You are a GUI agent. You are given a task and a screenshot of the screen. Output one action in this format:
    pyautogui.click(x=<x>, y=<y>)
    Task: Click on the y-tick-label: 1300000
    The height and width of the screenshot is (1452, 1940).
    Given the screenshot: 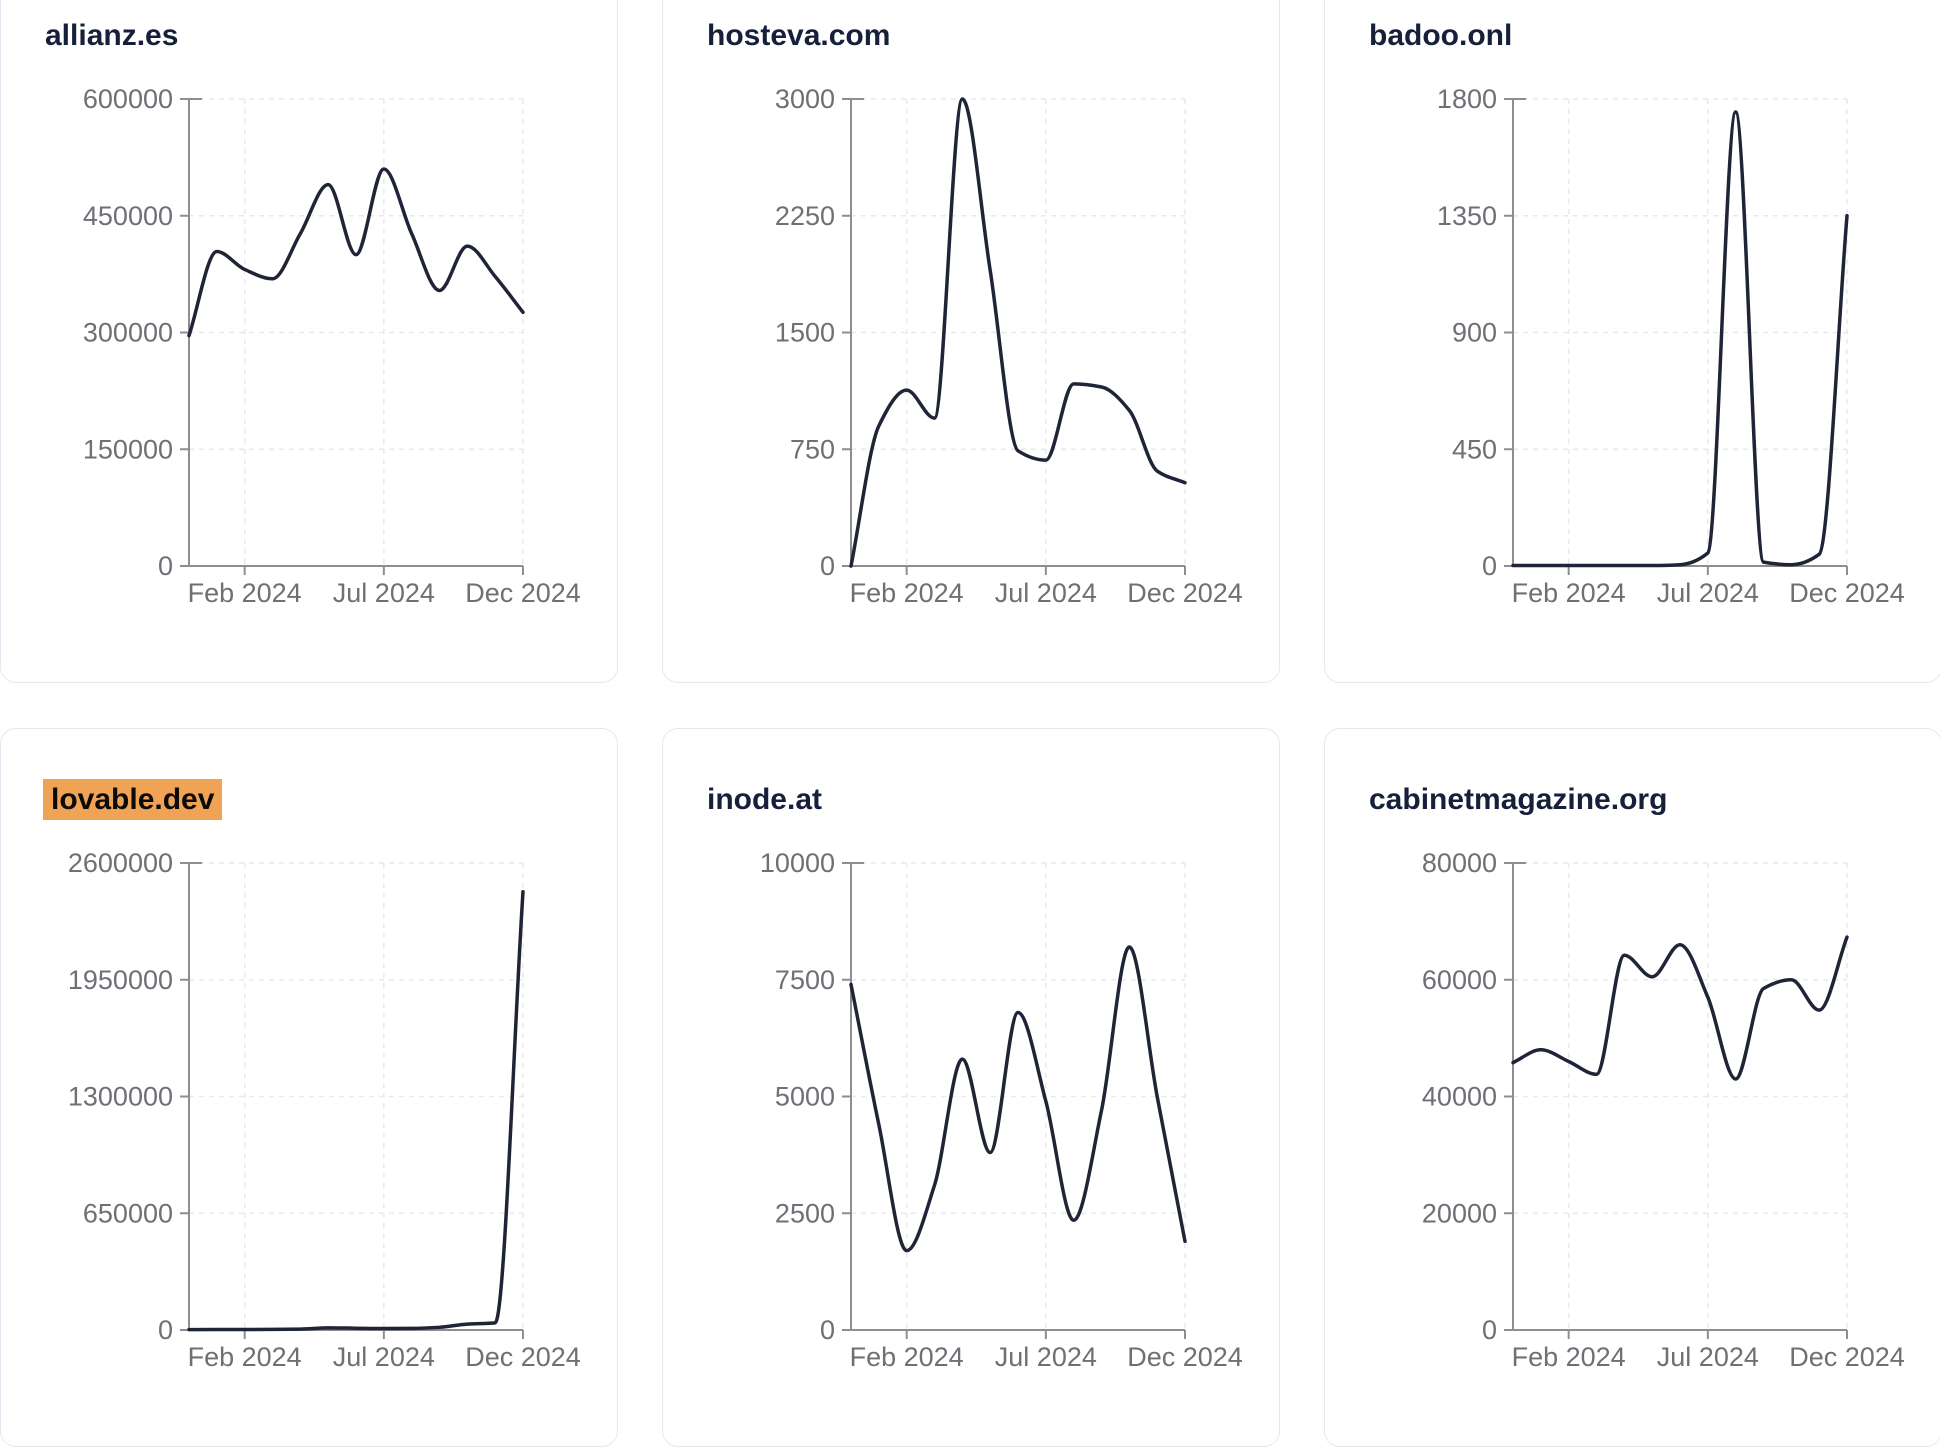 What is the action you would take?
    pyautogui.click(x=120, y=1097)
    